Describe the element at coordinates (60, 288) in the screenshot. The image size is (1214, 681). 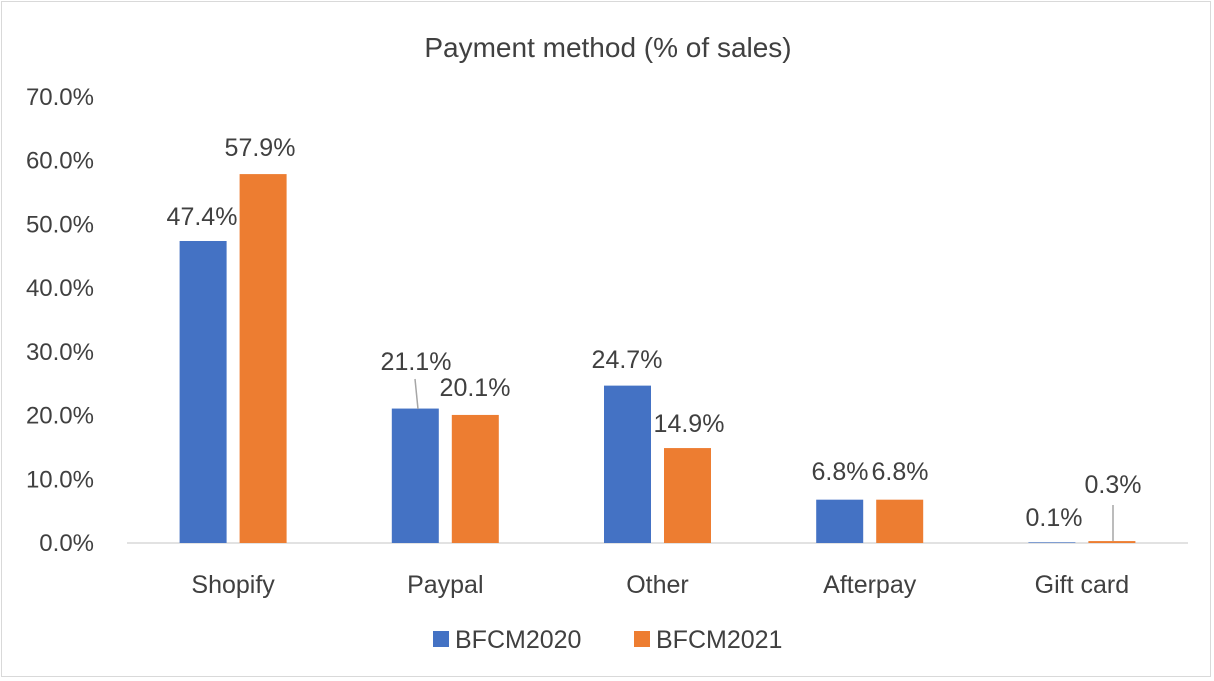
I see `y-tick-label: 40.0%` at that location.